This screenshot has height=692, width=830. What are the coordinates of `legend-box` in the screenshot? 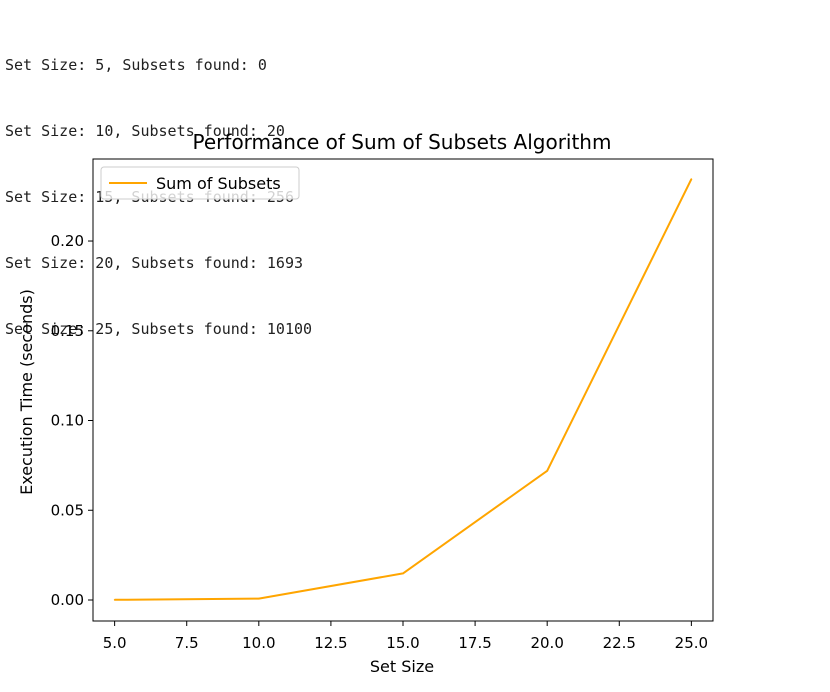 It's located at (200, 183).